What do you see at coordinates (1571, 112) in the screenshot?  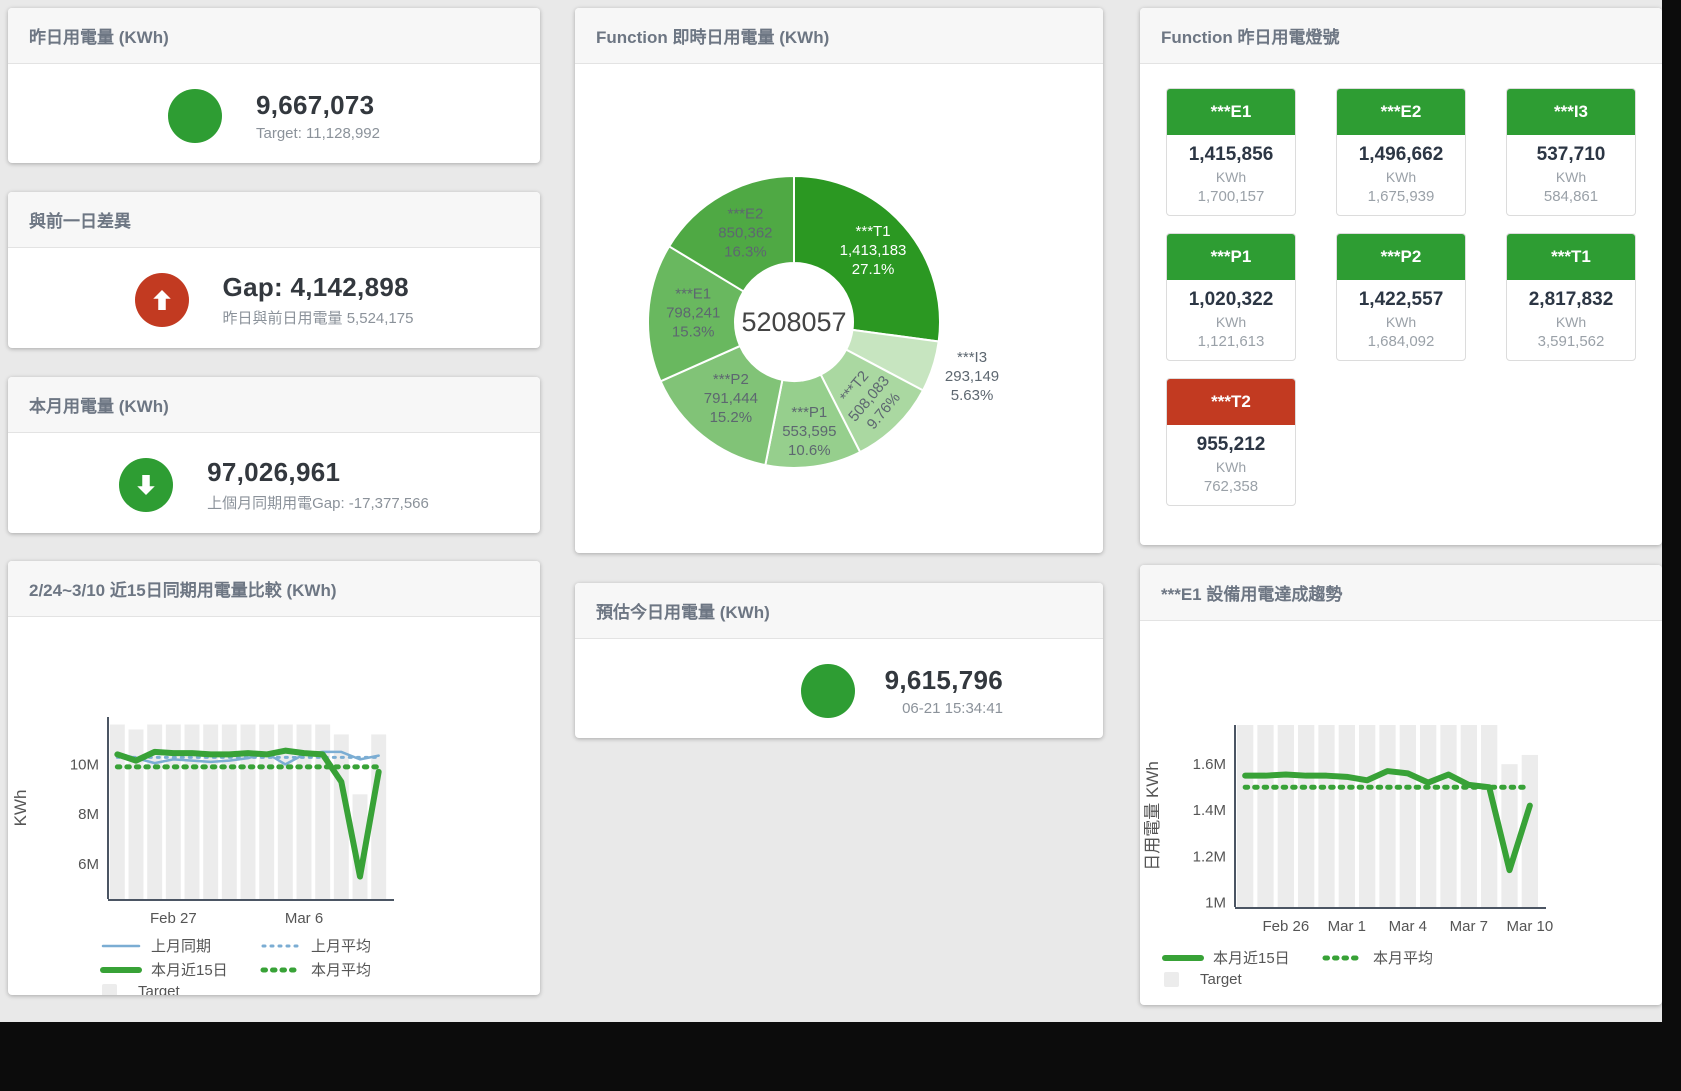 I see `tile-status-header: ***I3` at bounding box center [1571, 112].